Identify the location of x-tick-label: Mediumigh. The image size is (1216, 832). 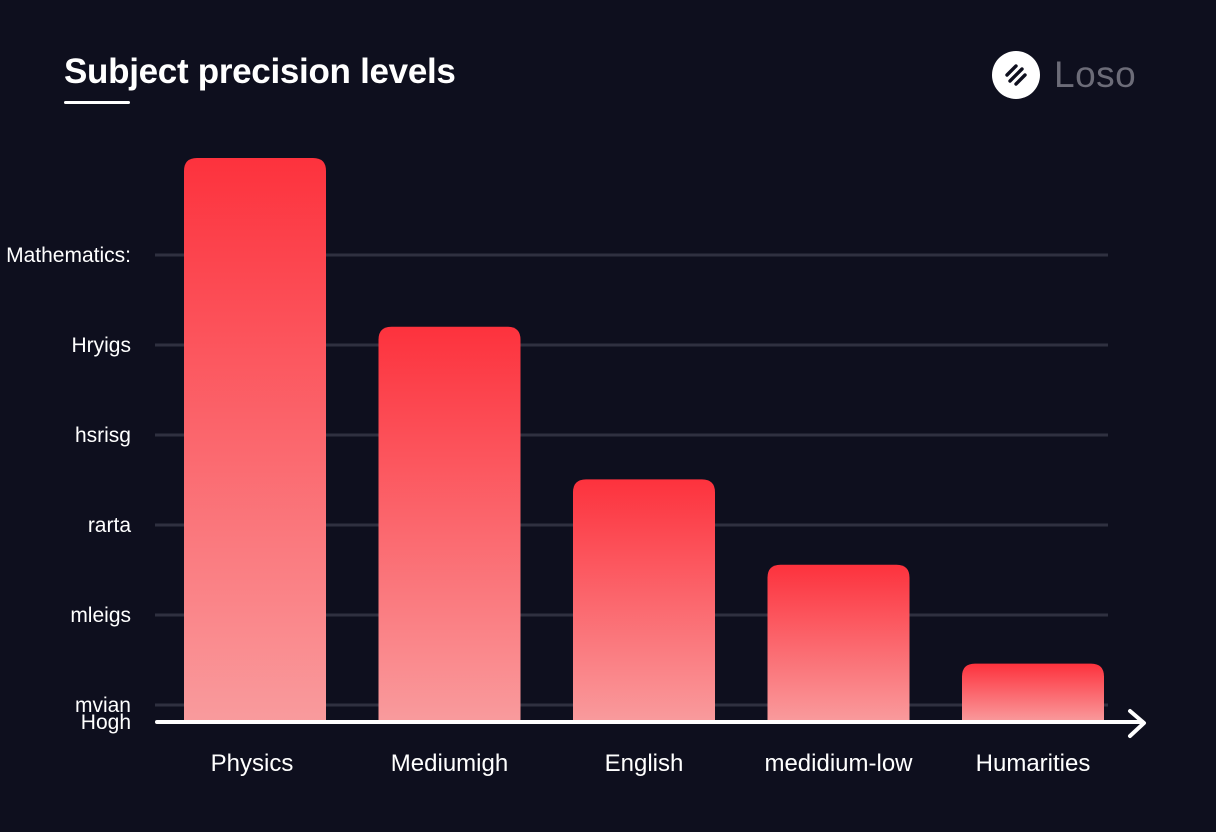
(449, 763).